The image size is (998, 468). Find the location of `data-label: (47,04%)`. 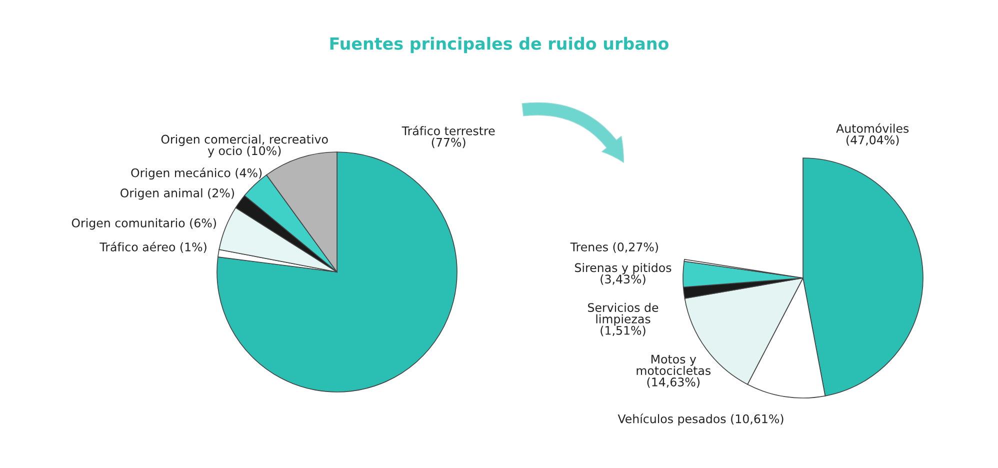

data-label: (47,04%) is located at coordinates (872, 140).